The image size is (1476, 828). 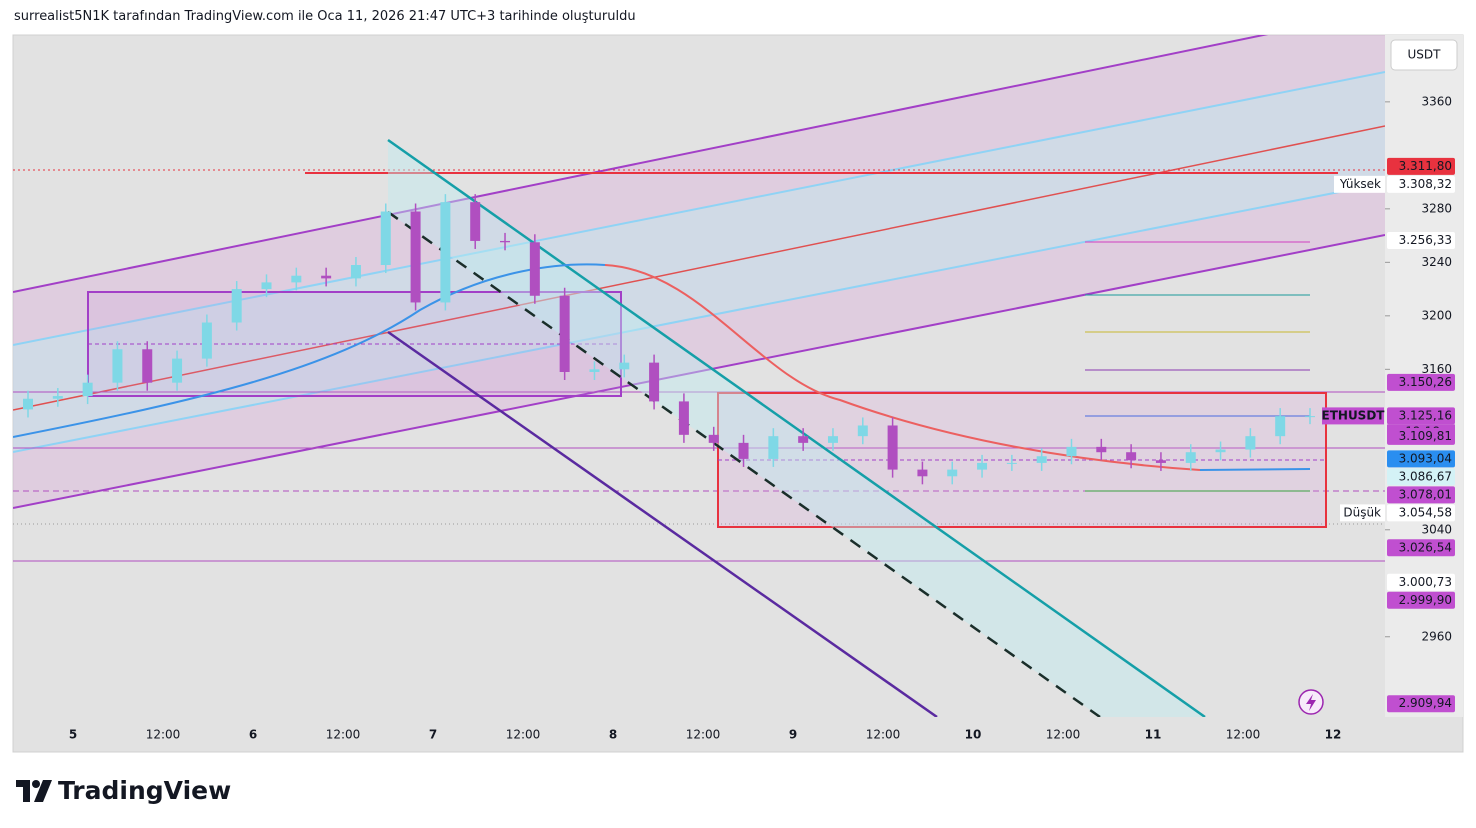 I want to click on price-label: 3.000,73, so click(x=1425, y=582).